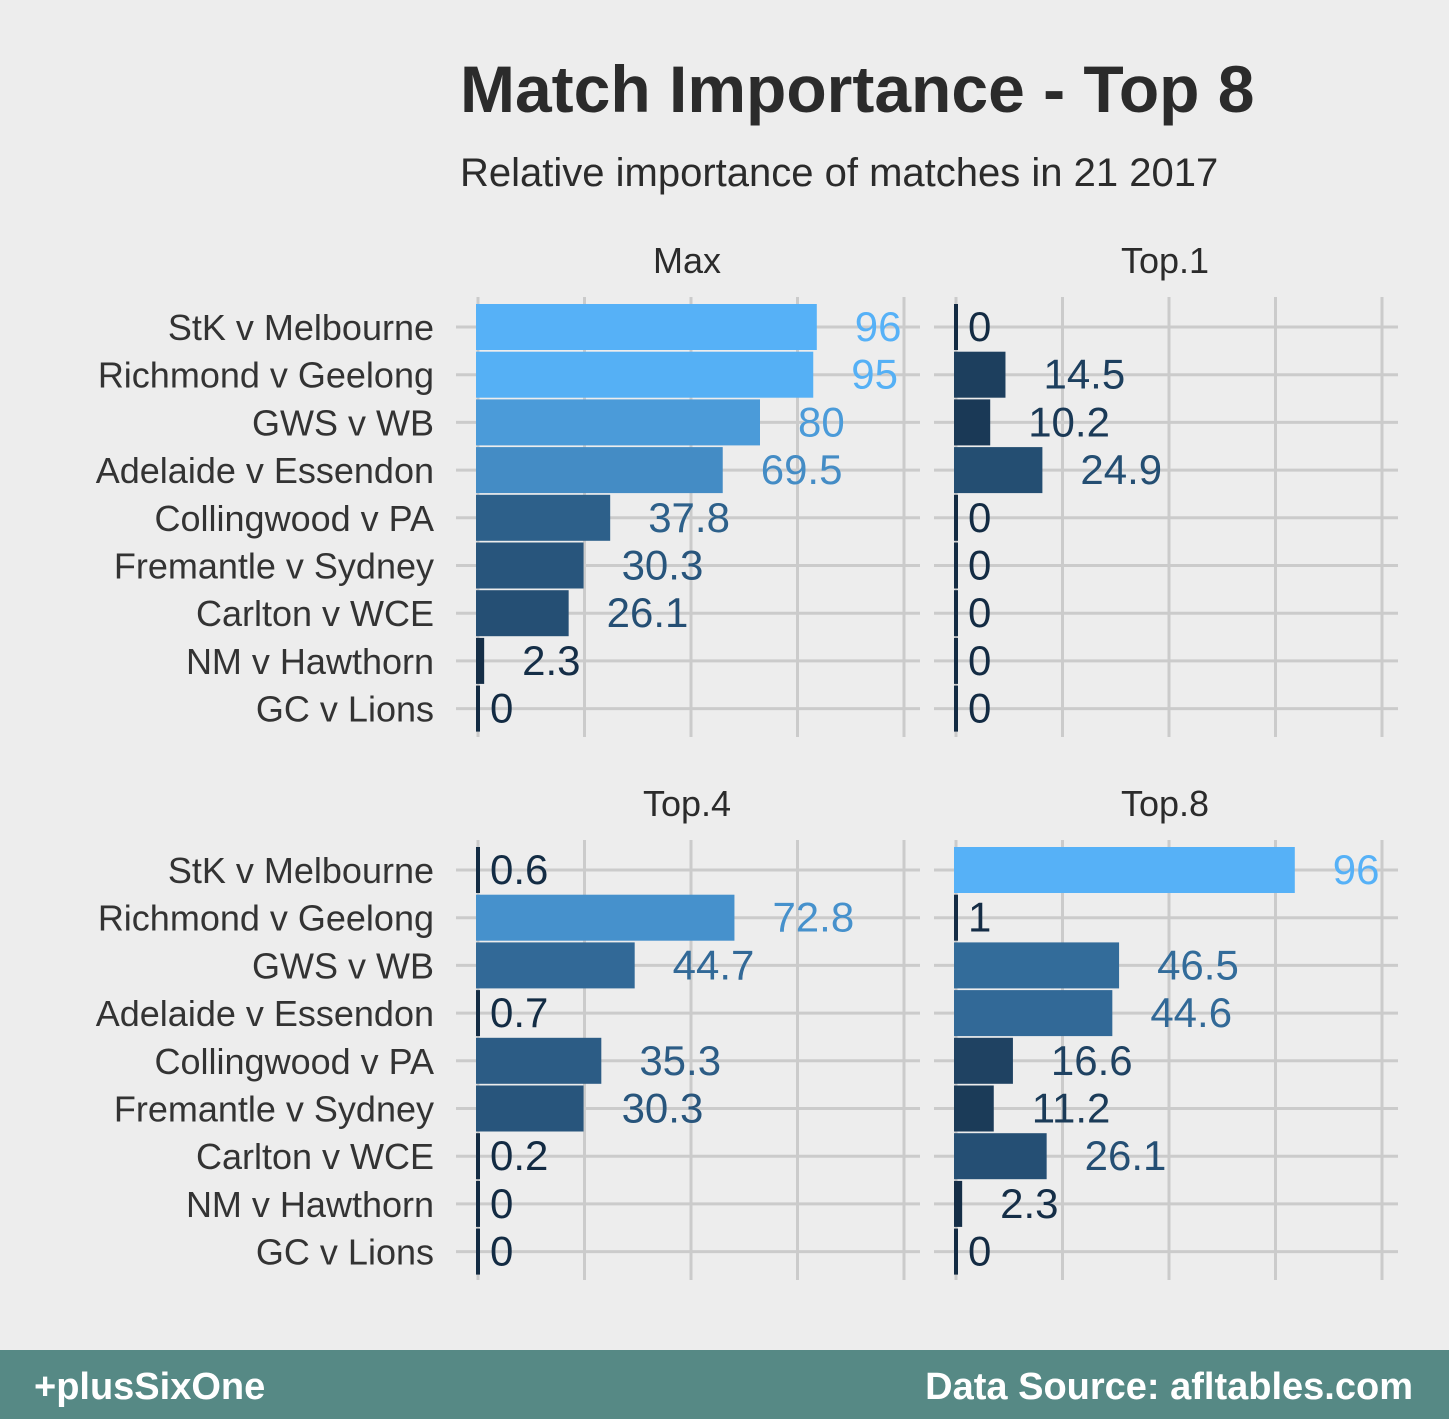 This screenshot has width=1449, height=1419. What do you see at coordinates (519, 1155) in the screenshot?
I see `data-label: 0.2` at bounding box center [519, 1155].